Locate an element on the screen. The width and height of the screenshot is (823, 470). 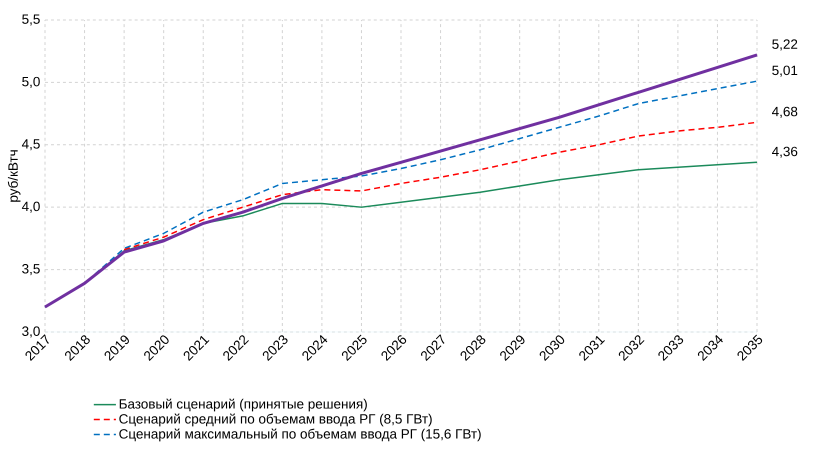
annotation: 4,68 is located at coordinates (785, 112).